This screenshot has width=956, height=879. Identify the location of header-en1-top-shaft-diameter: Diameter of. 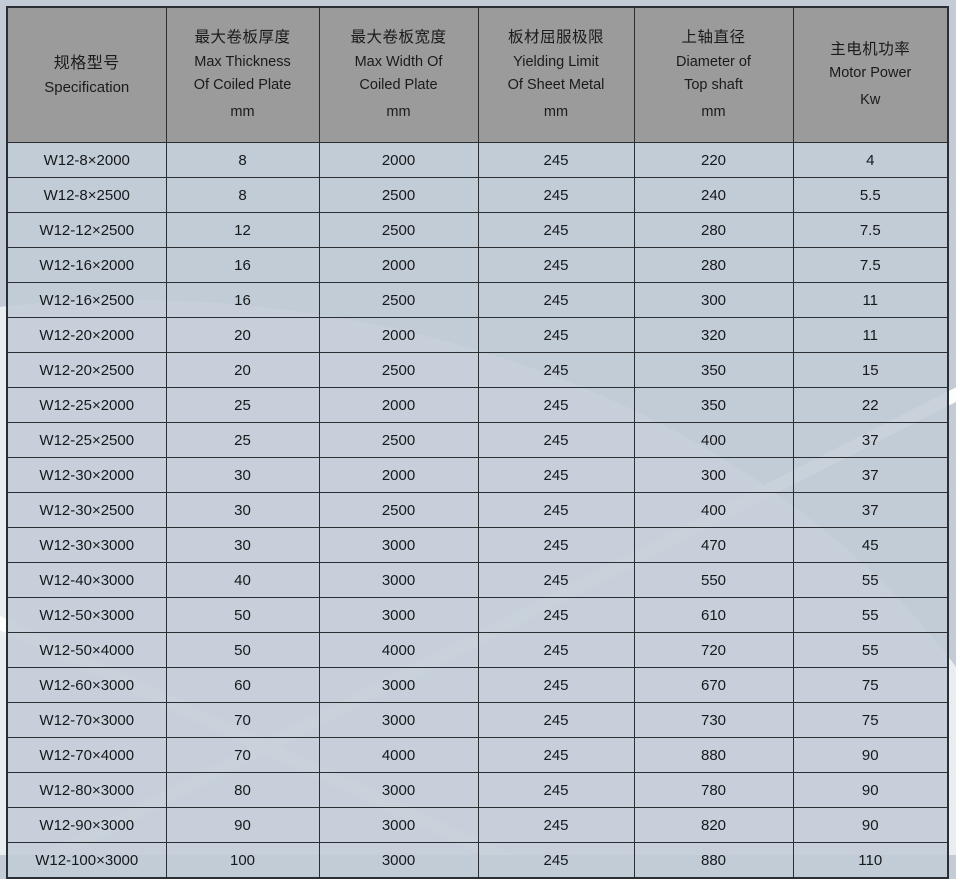
(713, 61).